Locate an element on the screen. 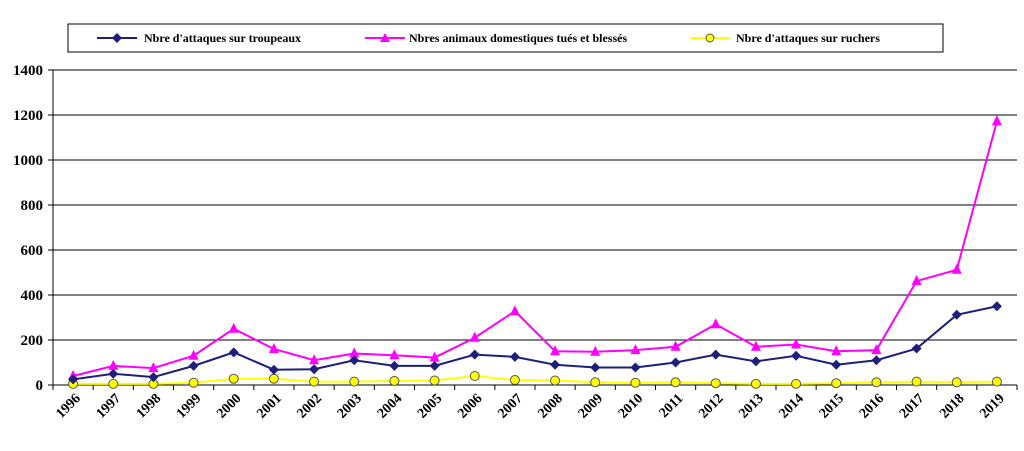  point-2-2015 is located at coordinates (836, 383).